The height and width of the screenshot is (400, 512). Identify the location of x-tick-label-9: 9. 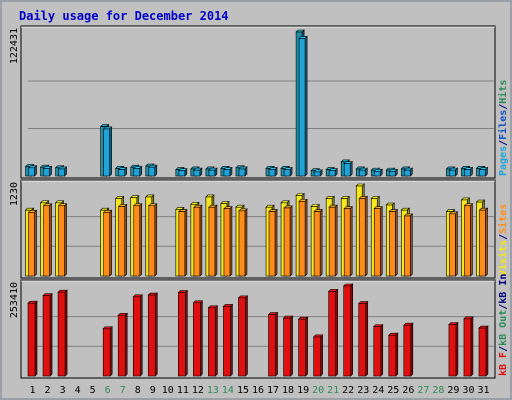
(153, 390).